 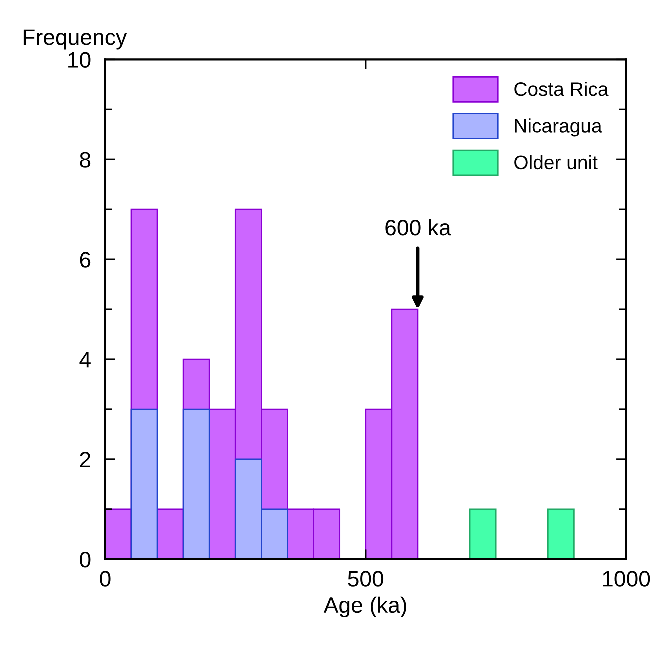 What do you see at coordinates (626, 579) in the screenshot?
I see `x-tick-label: 1000` at bounding box center [626, 579].